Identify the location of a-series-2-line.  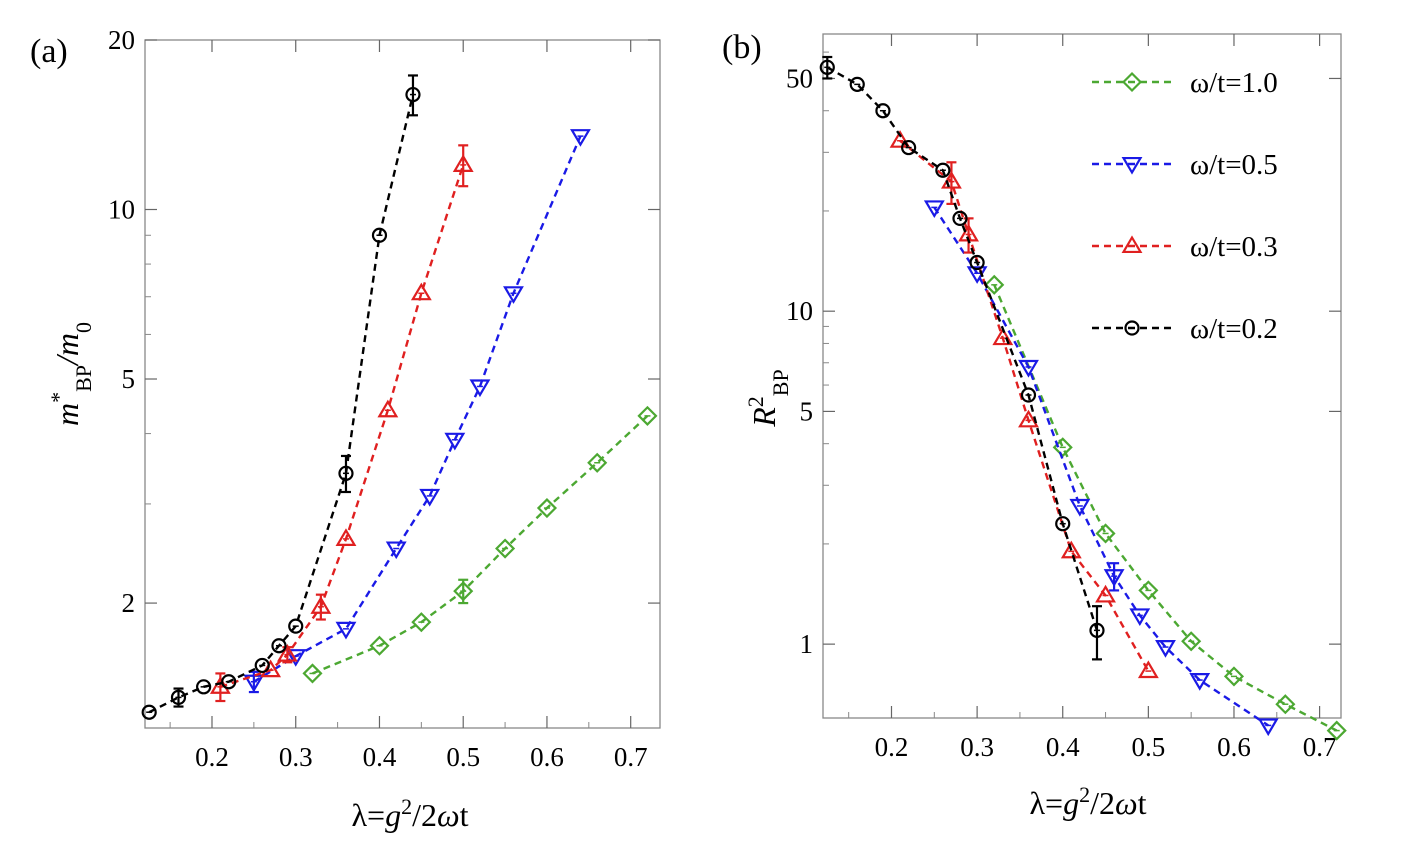
(342, 426).